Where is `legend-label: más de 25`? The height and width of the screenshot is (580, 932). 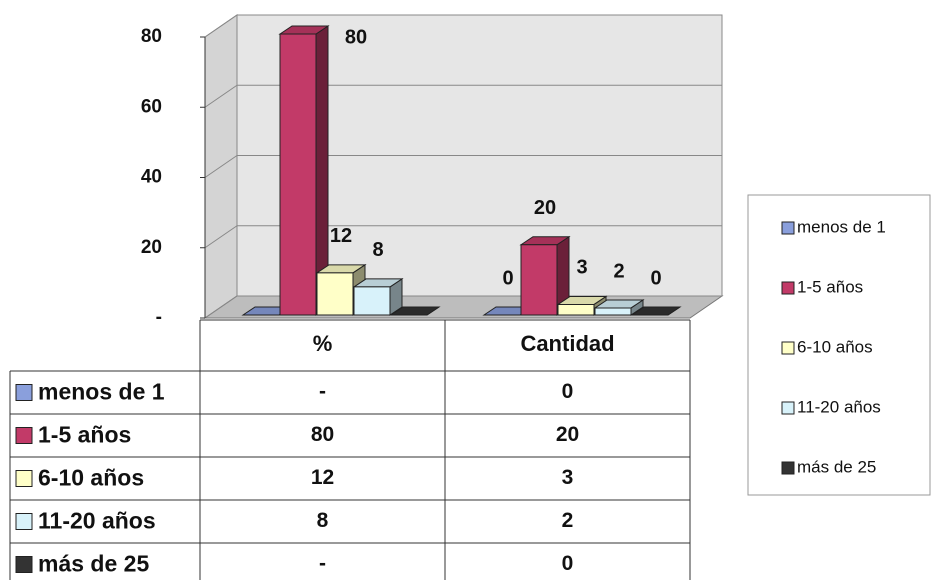
legend-label: más de 25 is located at coordinates (836, 466).